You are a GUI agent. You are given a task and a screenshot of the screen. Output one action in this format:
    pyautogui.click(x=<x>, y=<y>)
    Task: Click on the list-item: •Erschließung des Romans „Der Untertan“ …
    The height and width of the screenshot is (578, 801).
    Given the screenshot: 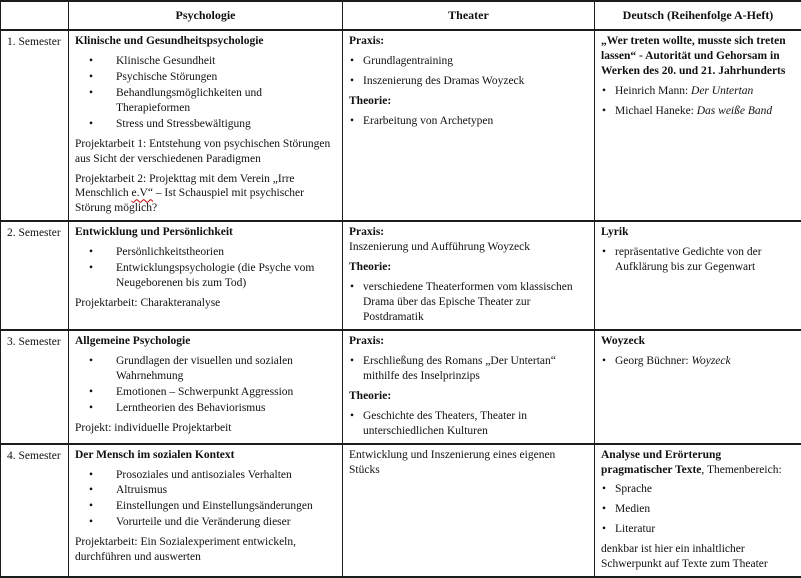 What is the action you would take?
    pyautogui.click(x=468, y=369)
    